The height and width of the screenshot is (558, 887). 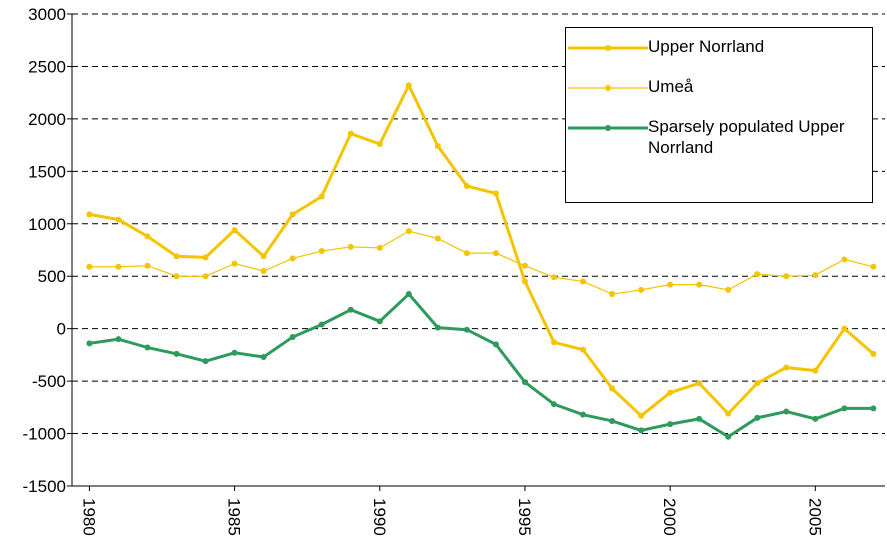 I want to click on y-tick-label: 0, so click(x=61, y=329).